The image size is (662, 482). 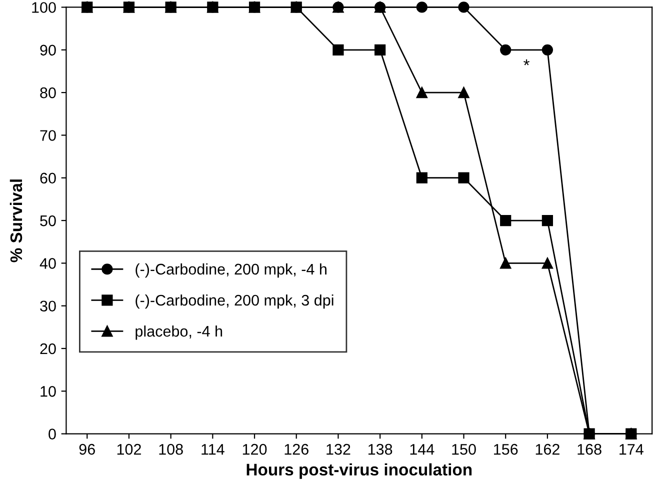 I want to click on x-tick-label: 108, so click(x=171, y=449).